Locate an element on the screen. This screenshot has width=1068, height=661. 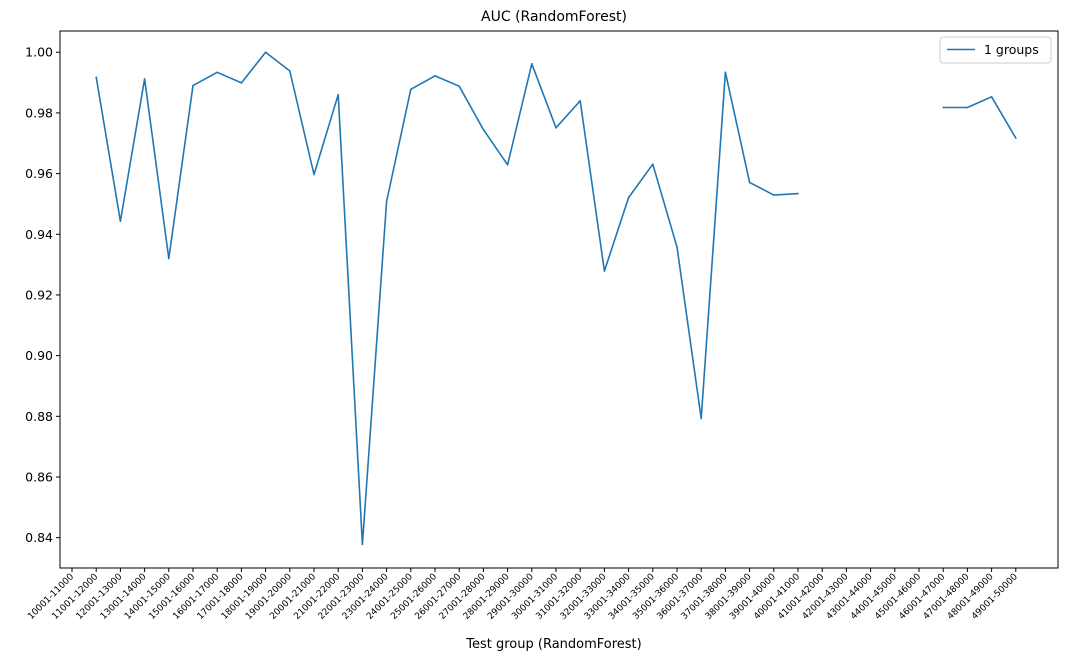
y-tick-label: 0.92 is located at coordinates (39, 294).